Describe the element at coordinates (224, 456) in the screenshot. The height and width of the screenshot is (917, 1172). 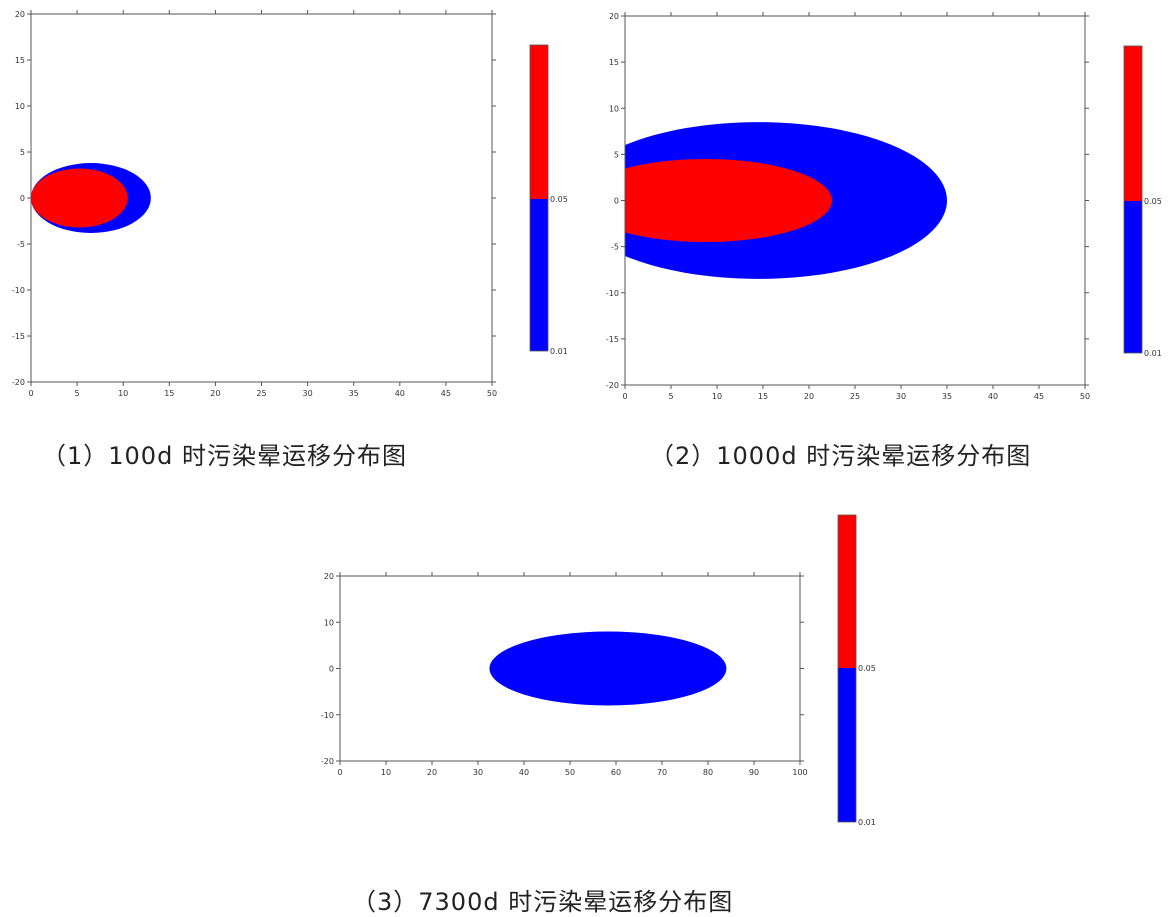
I see `caption-1: （1）100d 时污染晕运移分布图` at that location.